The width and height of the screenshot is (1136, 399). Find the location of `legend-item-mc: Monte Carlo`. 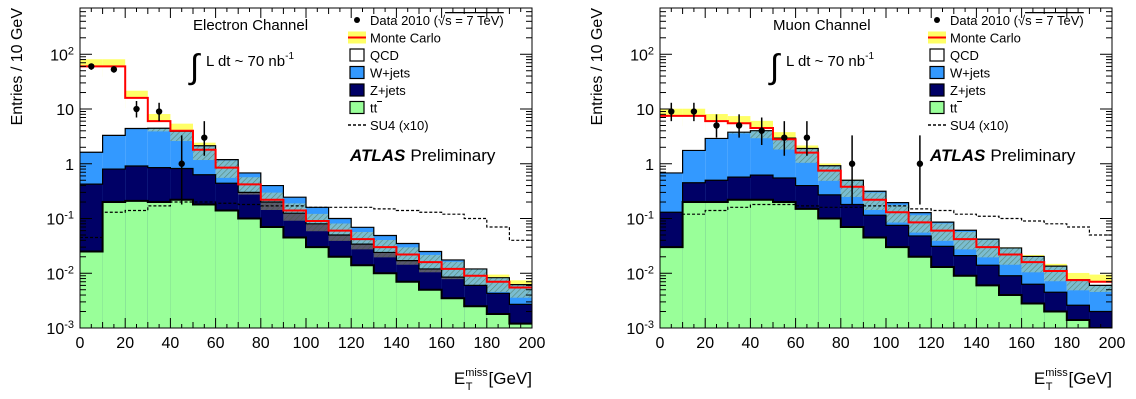

legend-item-mc: Monte Carlo is located at coordinates (974, 38).